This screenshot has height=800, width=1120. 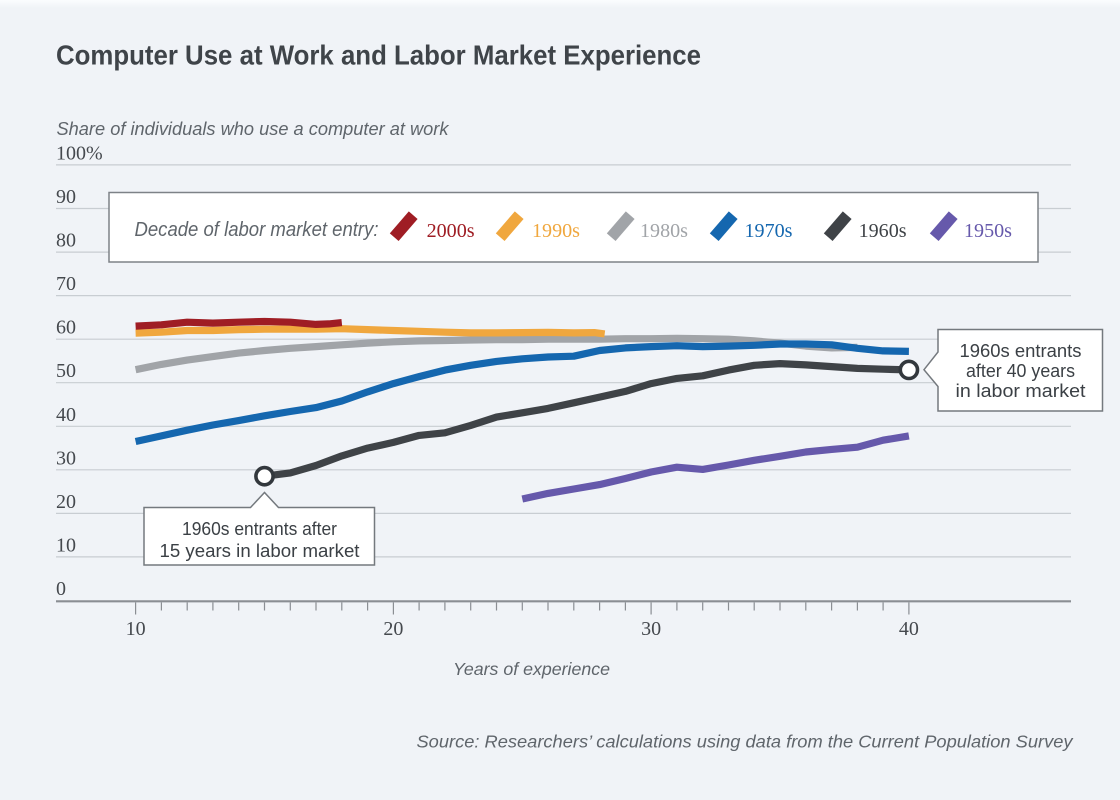 I want to click on svg-text: 0, so click(x=61, y=589).